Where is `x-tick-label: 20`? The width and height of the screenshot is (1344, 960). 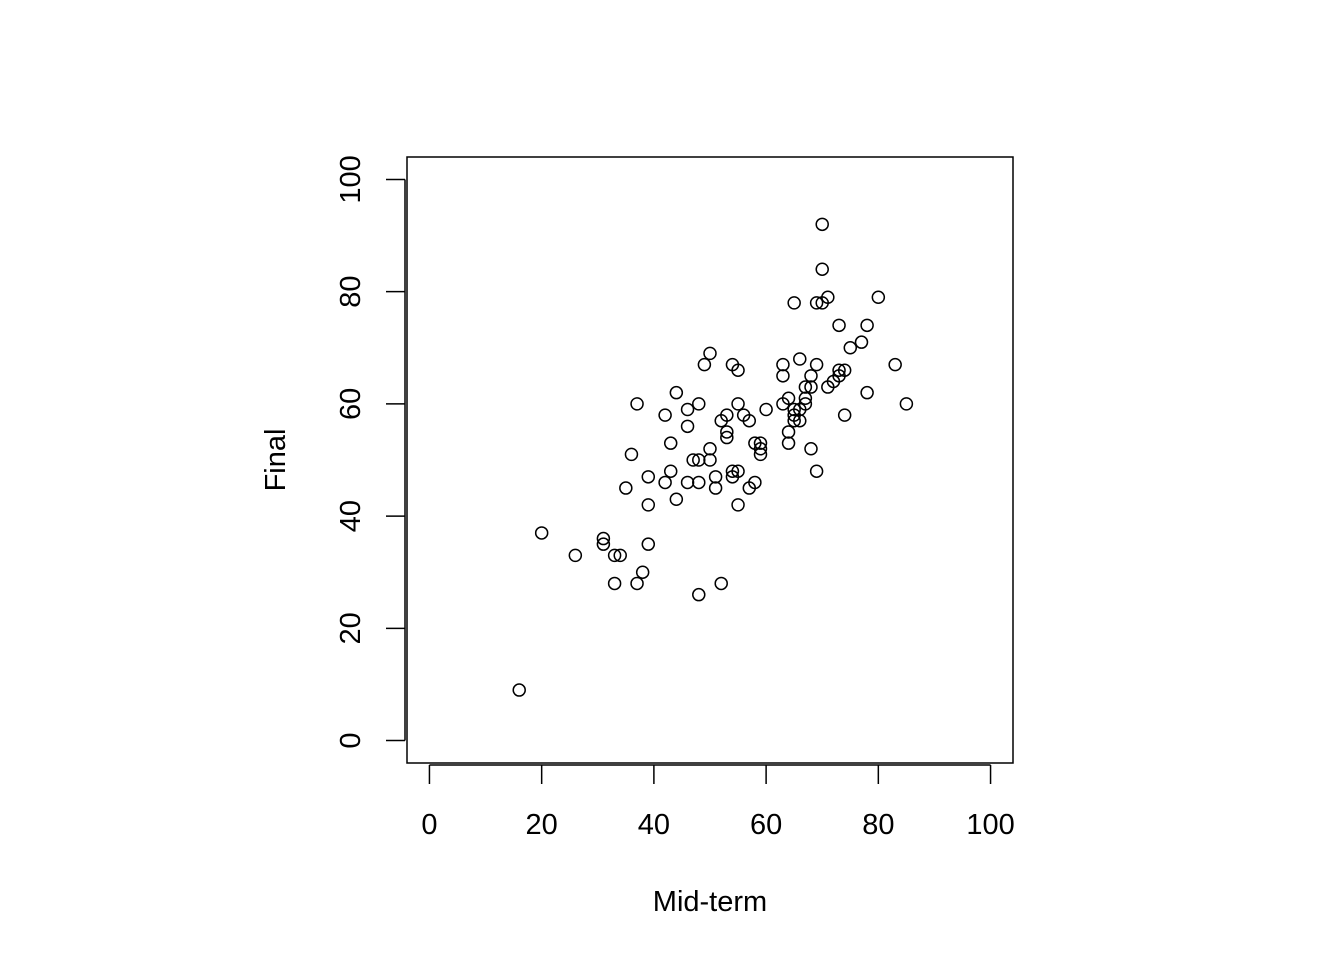 x-tick-label: 20 is located at coordinates (542, 825).